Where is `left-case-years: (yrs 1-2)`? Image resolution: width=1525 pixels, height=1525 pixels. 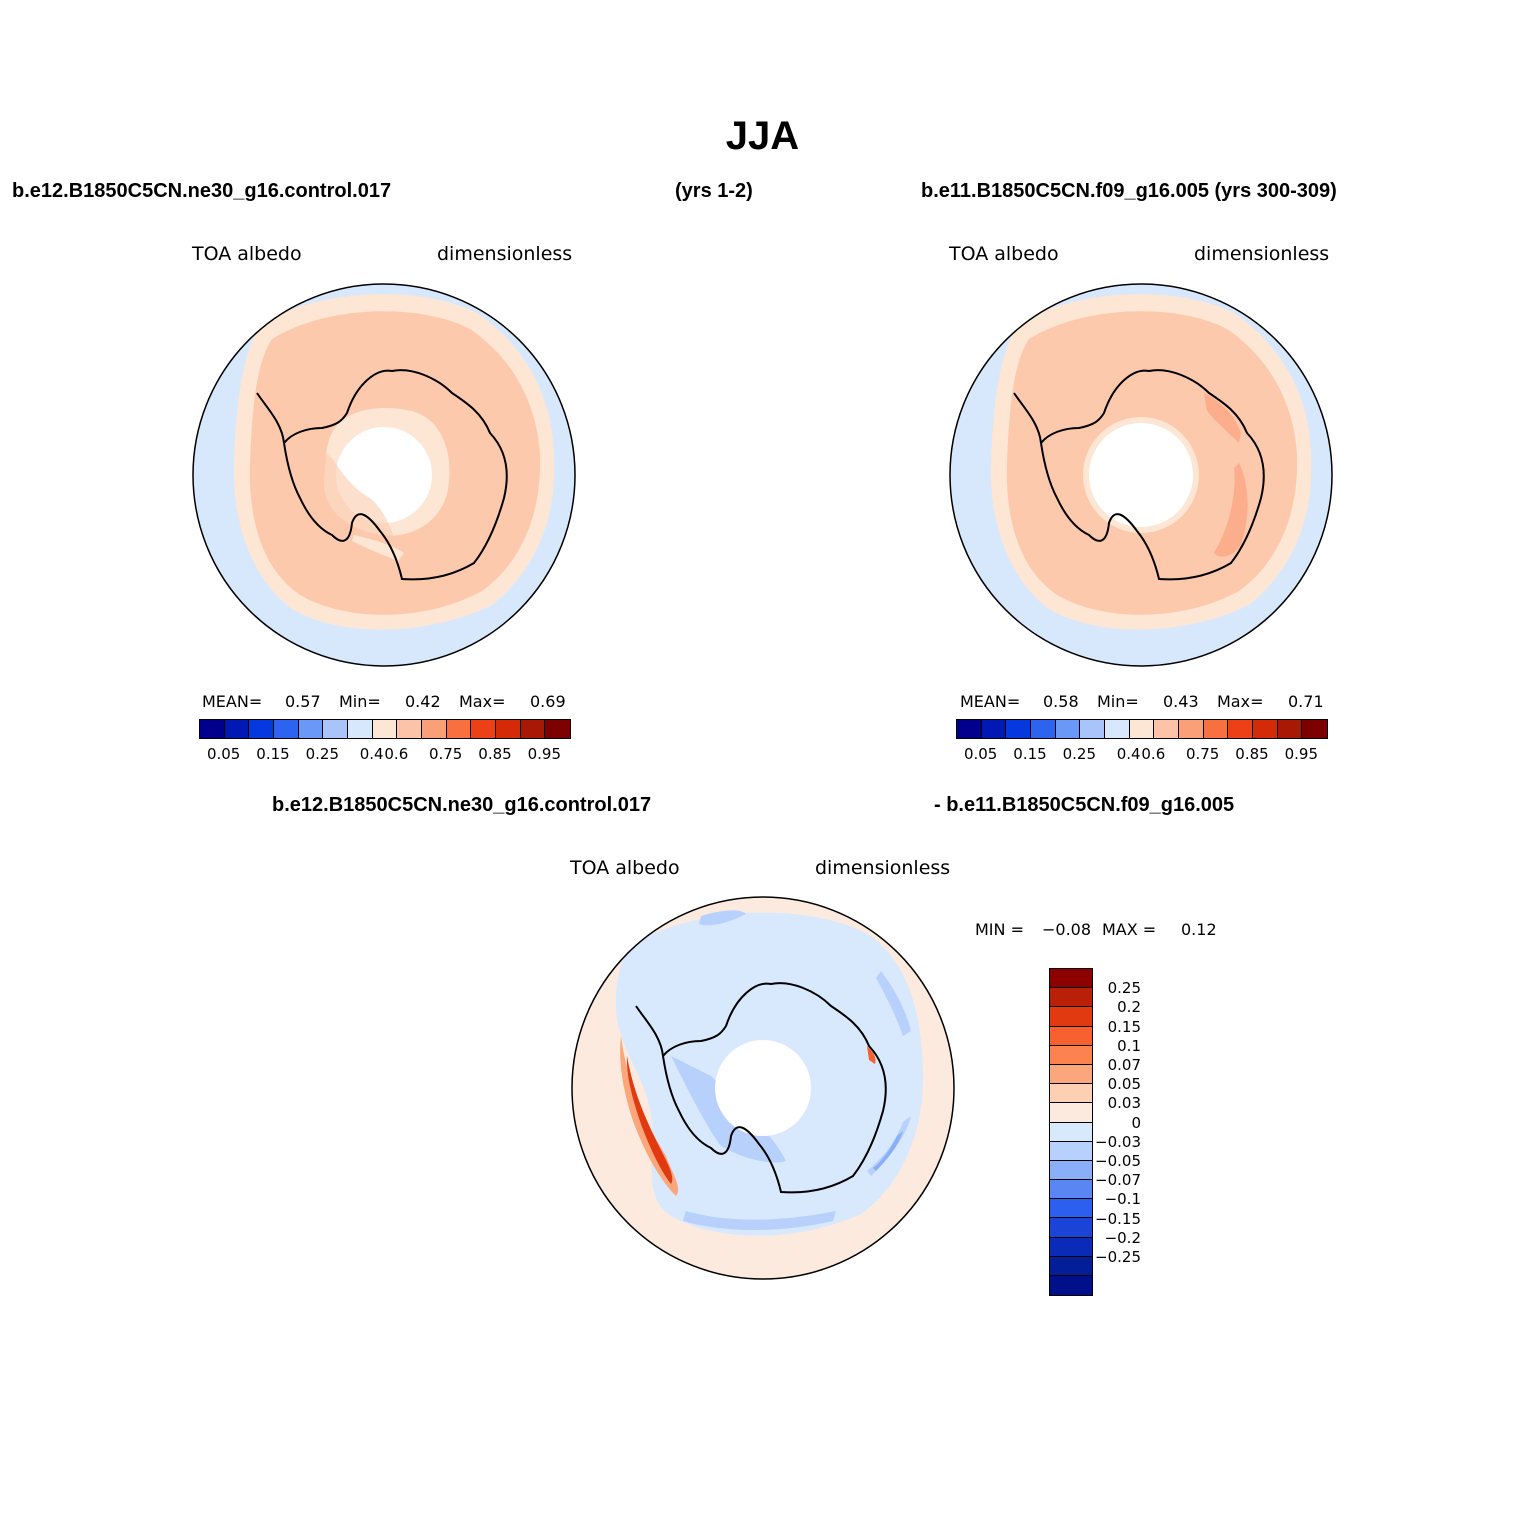
left-case-years: (yrs 1-2) is located at coordinates (714, 191).